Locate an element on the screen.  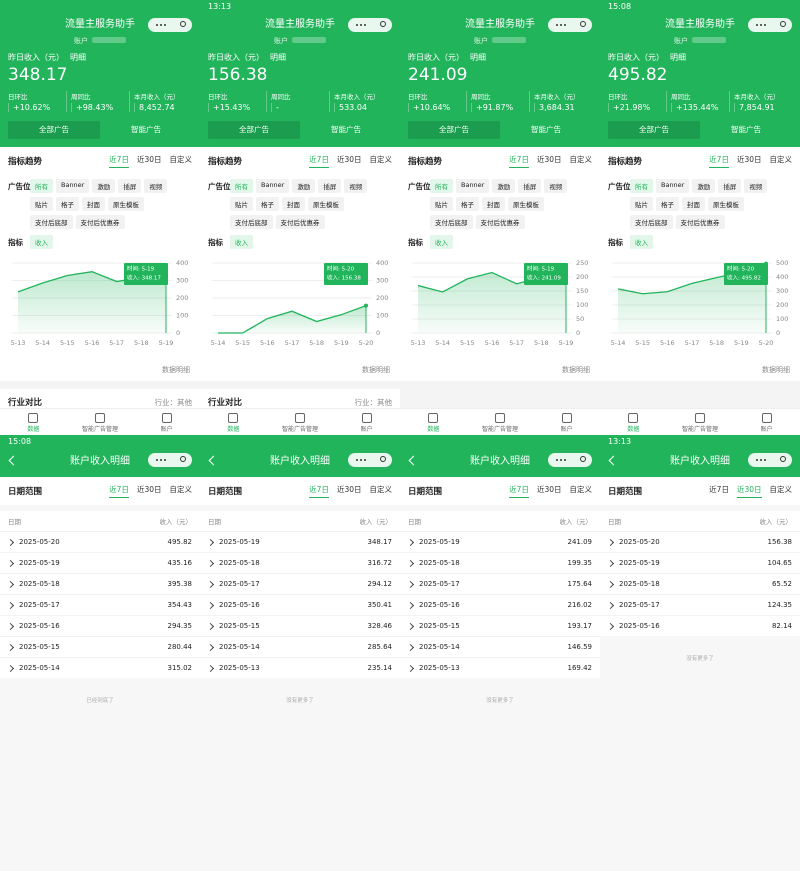
table-row: 2025-05-16 350.41 is located at coordinates (300, 604).